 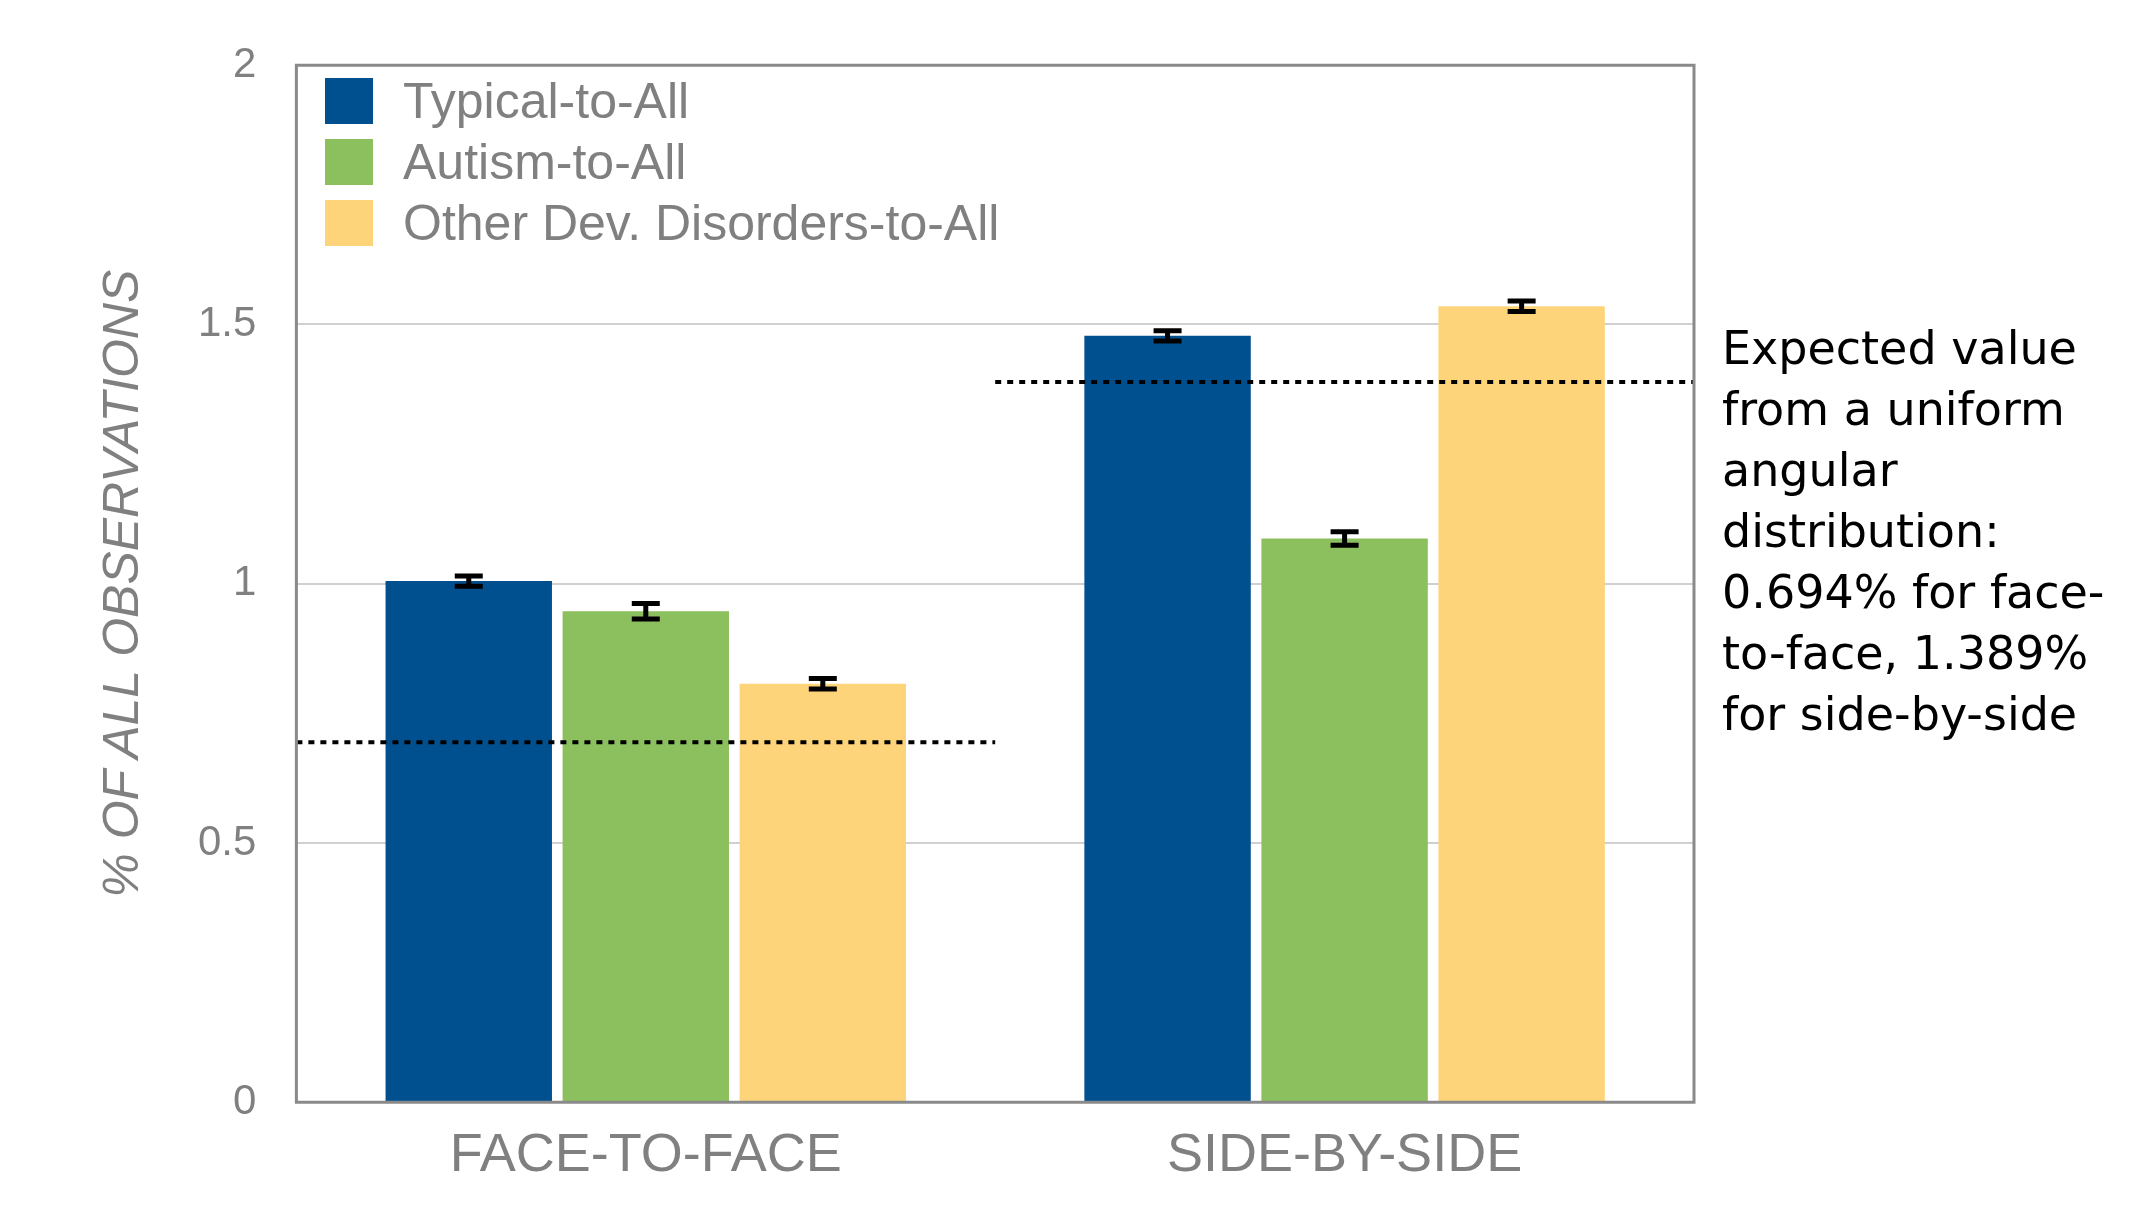 What do you see at coordinates (245, 1099) in the screenshot?
I see `y-tick-label: 0` at bounding box center [245, 1099].